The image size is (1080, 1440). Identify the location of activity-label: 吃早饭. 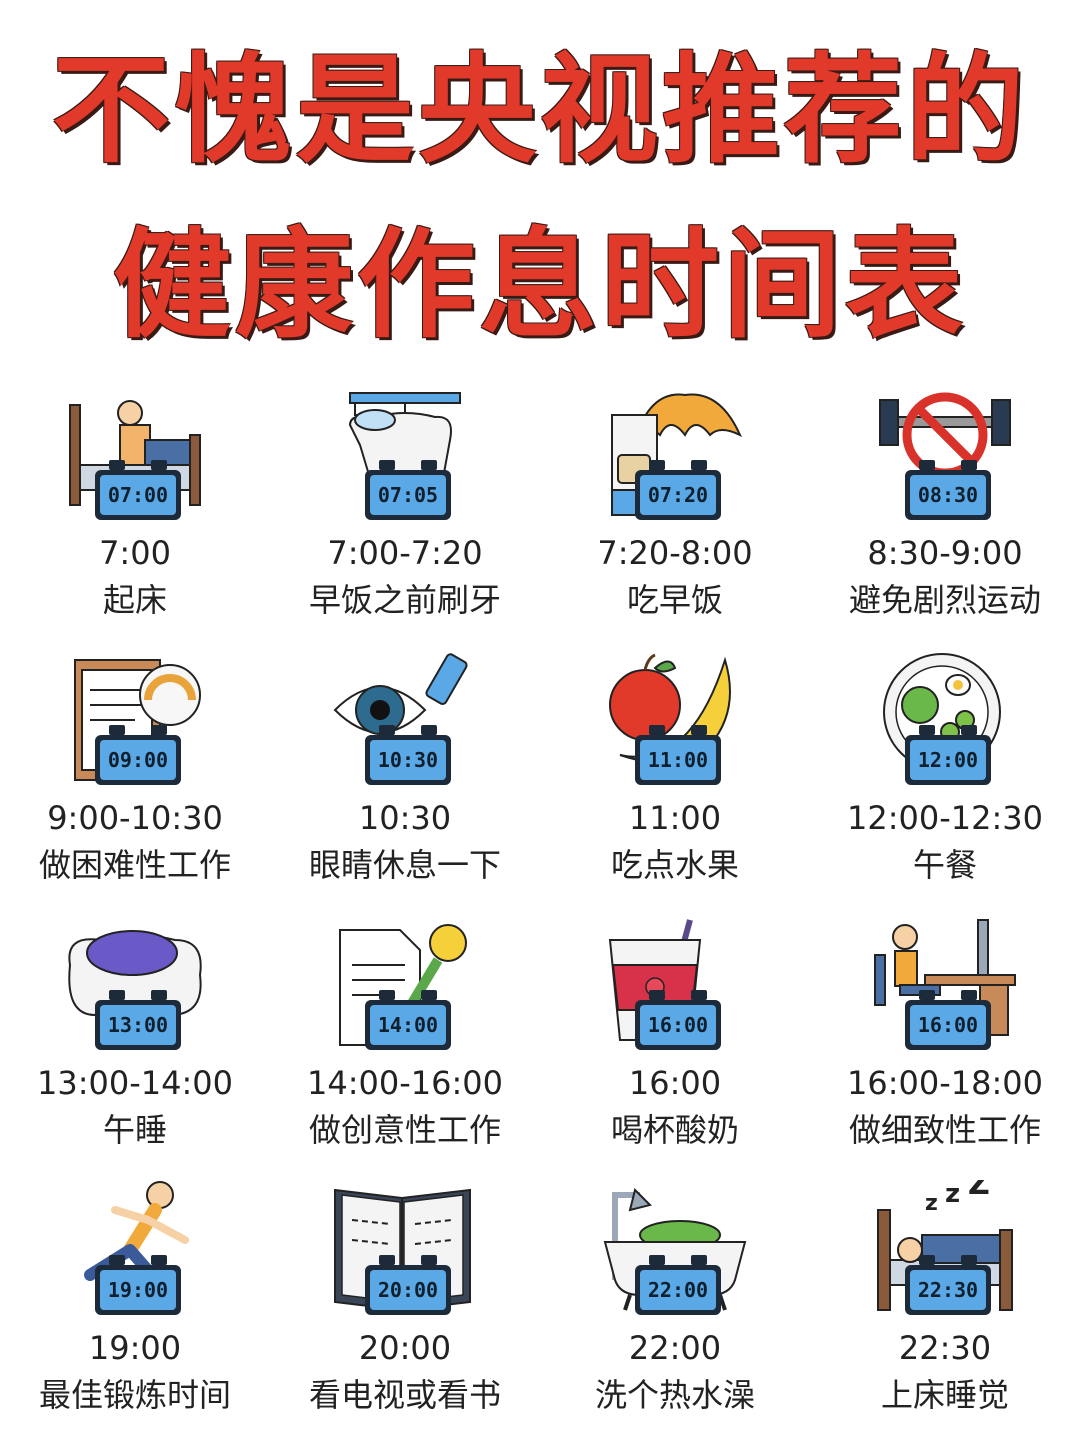
(674, 600).